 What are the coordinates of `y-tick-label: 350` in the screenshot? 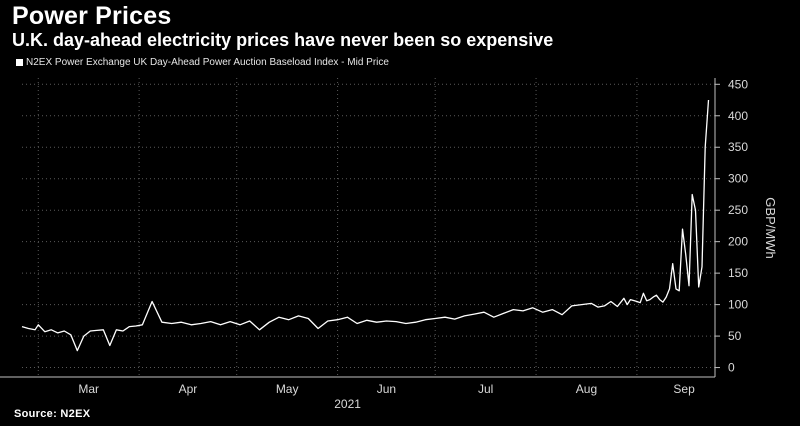 It's located at (738, 147).